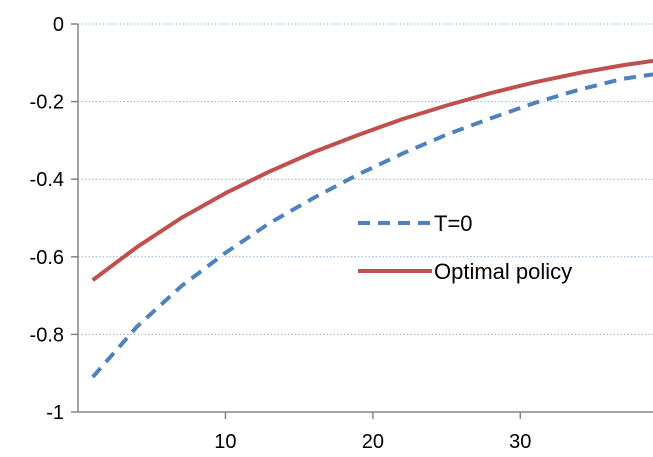 This screenshot has width=653, height=457. Describe the element at coordinates (54, 219) in the screenshot. I see `y-axis-ticks: 0 -0.2 -0.4 -0.6 -0.8 -1` at that location.